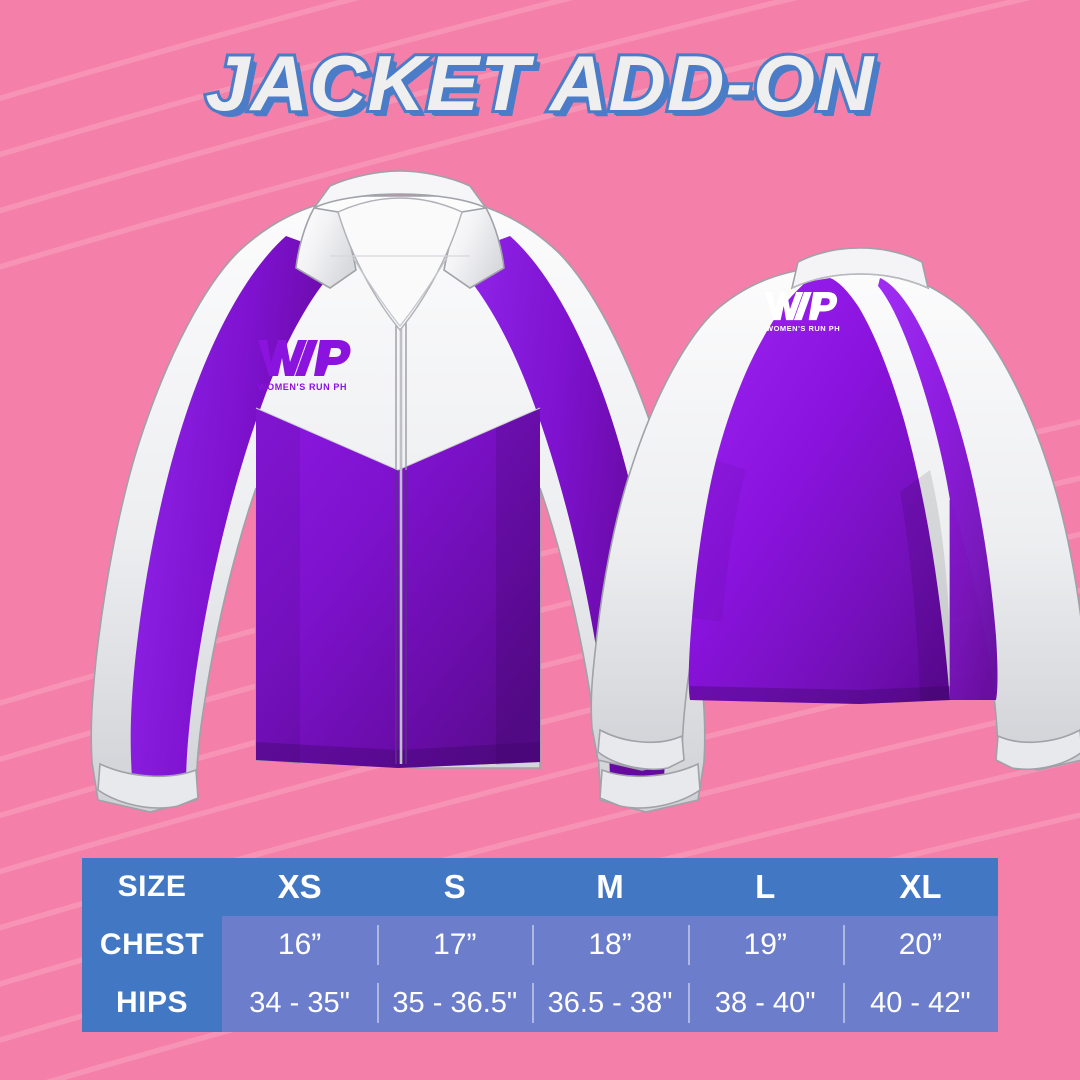 The width and height of the screenshot is (1080, 1080). Describe the element at coordinates (454, 886) in the screenshot. I see `table-header-s: S` at that location.